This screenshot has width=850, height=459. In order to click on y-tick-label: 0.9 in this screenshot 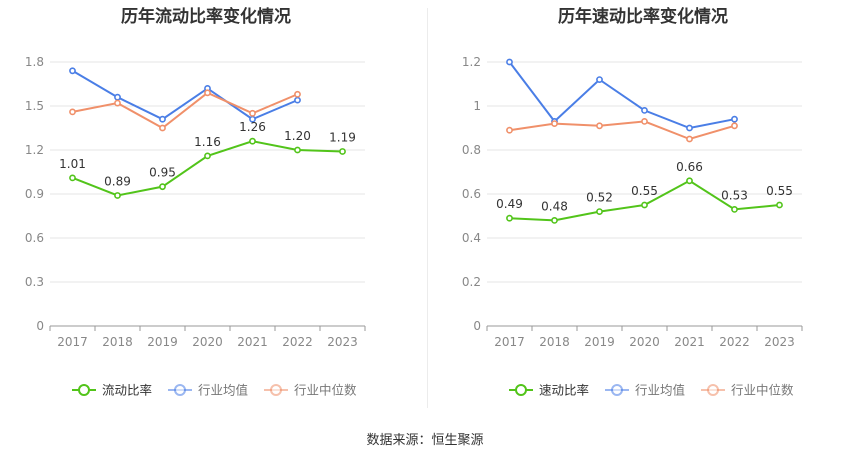, I will do `click(34, 194)`.